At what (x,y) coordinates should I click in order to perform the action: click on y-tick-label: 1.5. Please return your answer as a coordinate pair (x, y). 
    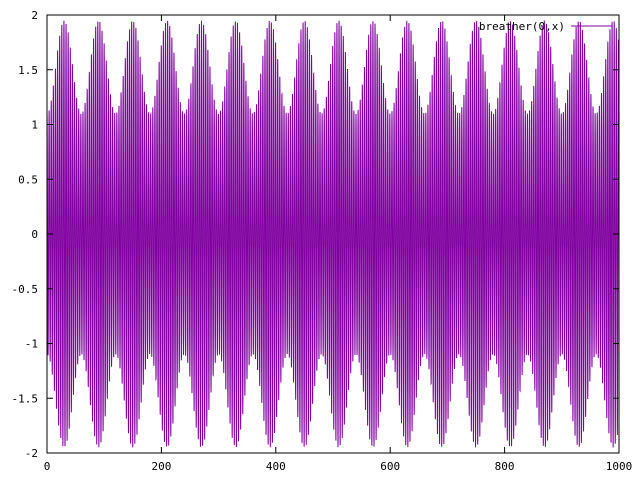
    Looking at the image, I should click on (28, 70).